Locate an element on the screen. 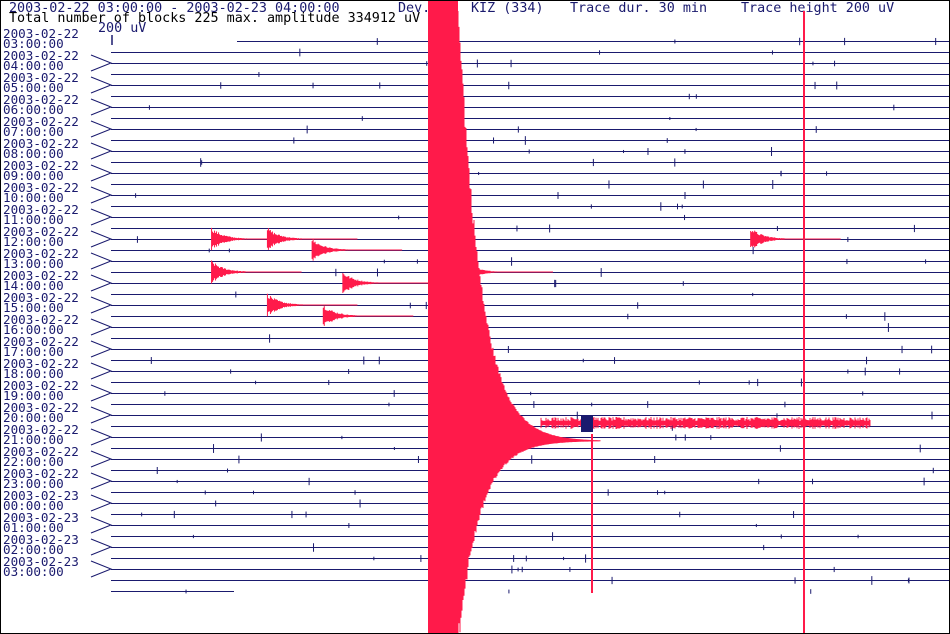 The height and width of the screenshot is (634, 950). time-label: 19:00:00 is located at coordinates (33, 395).